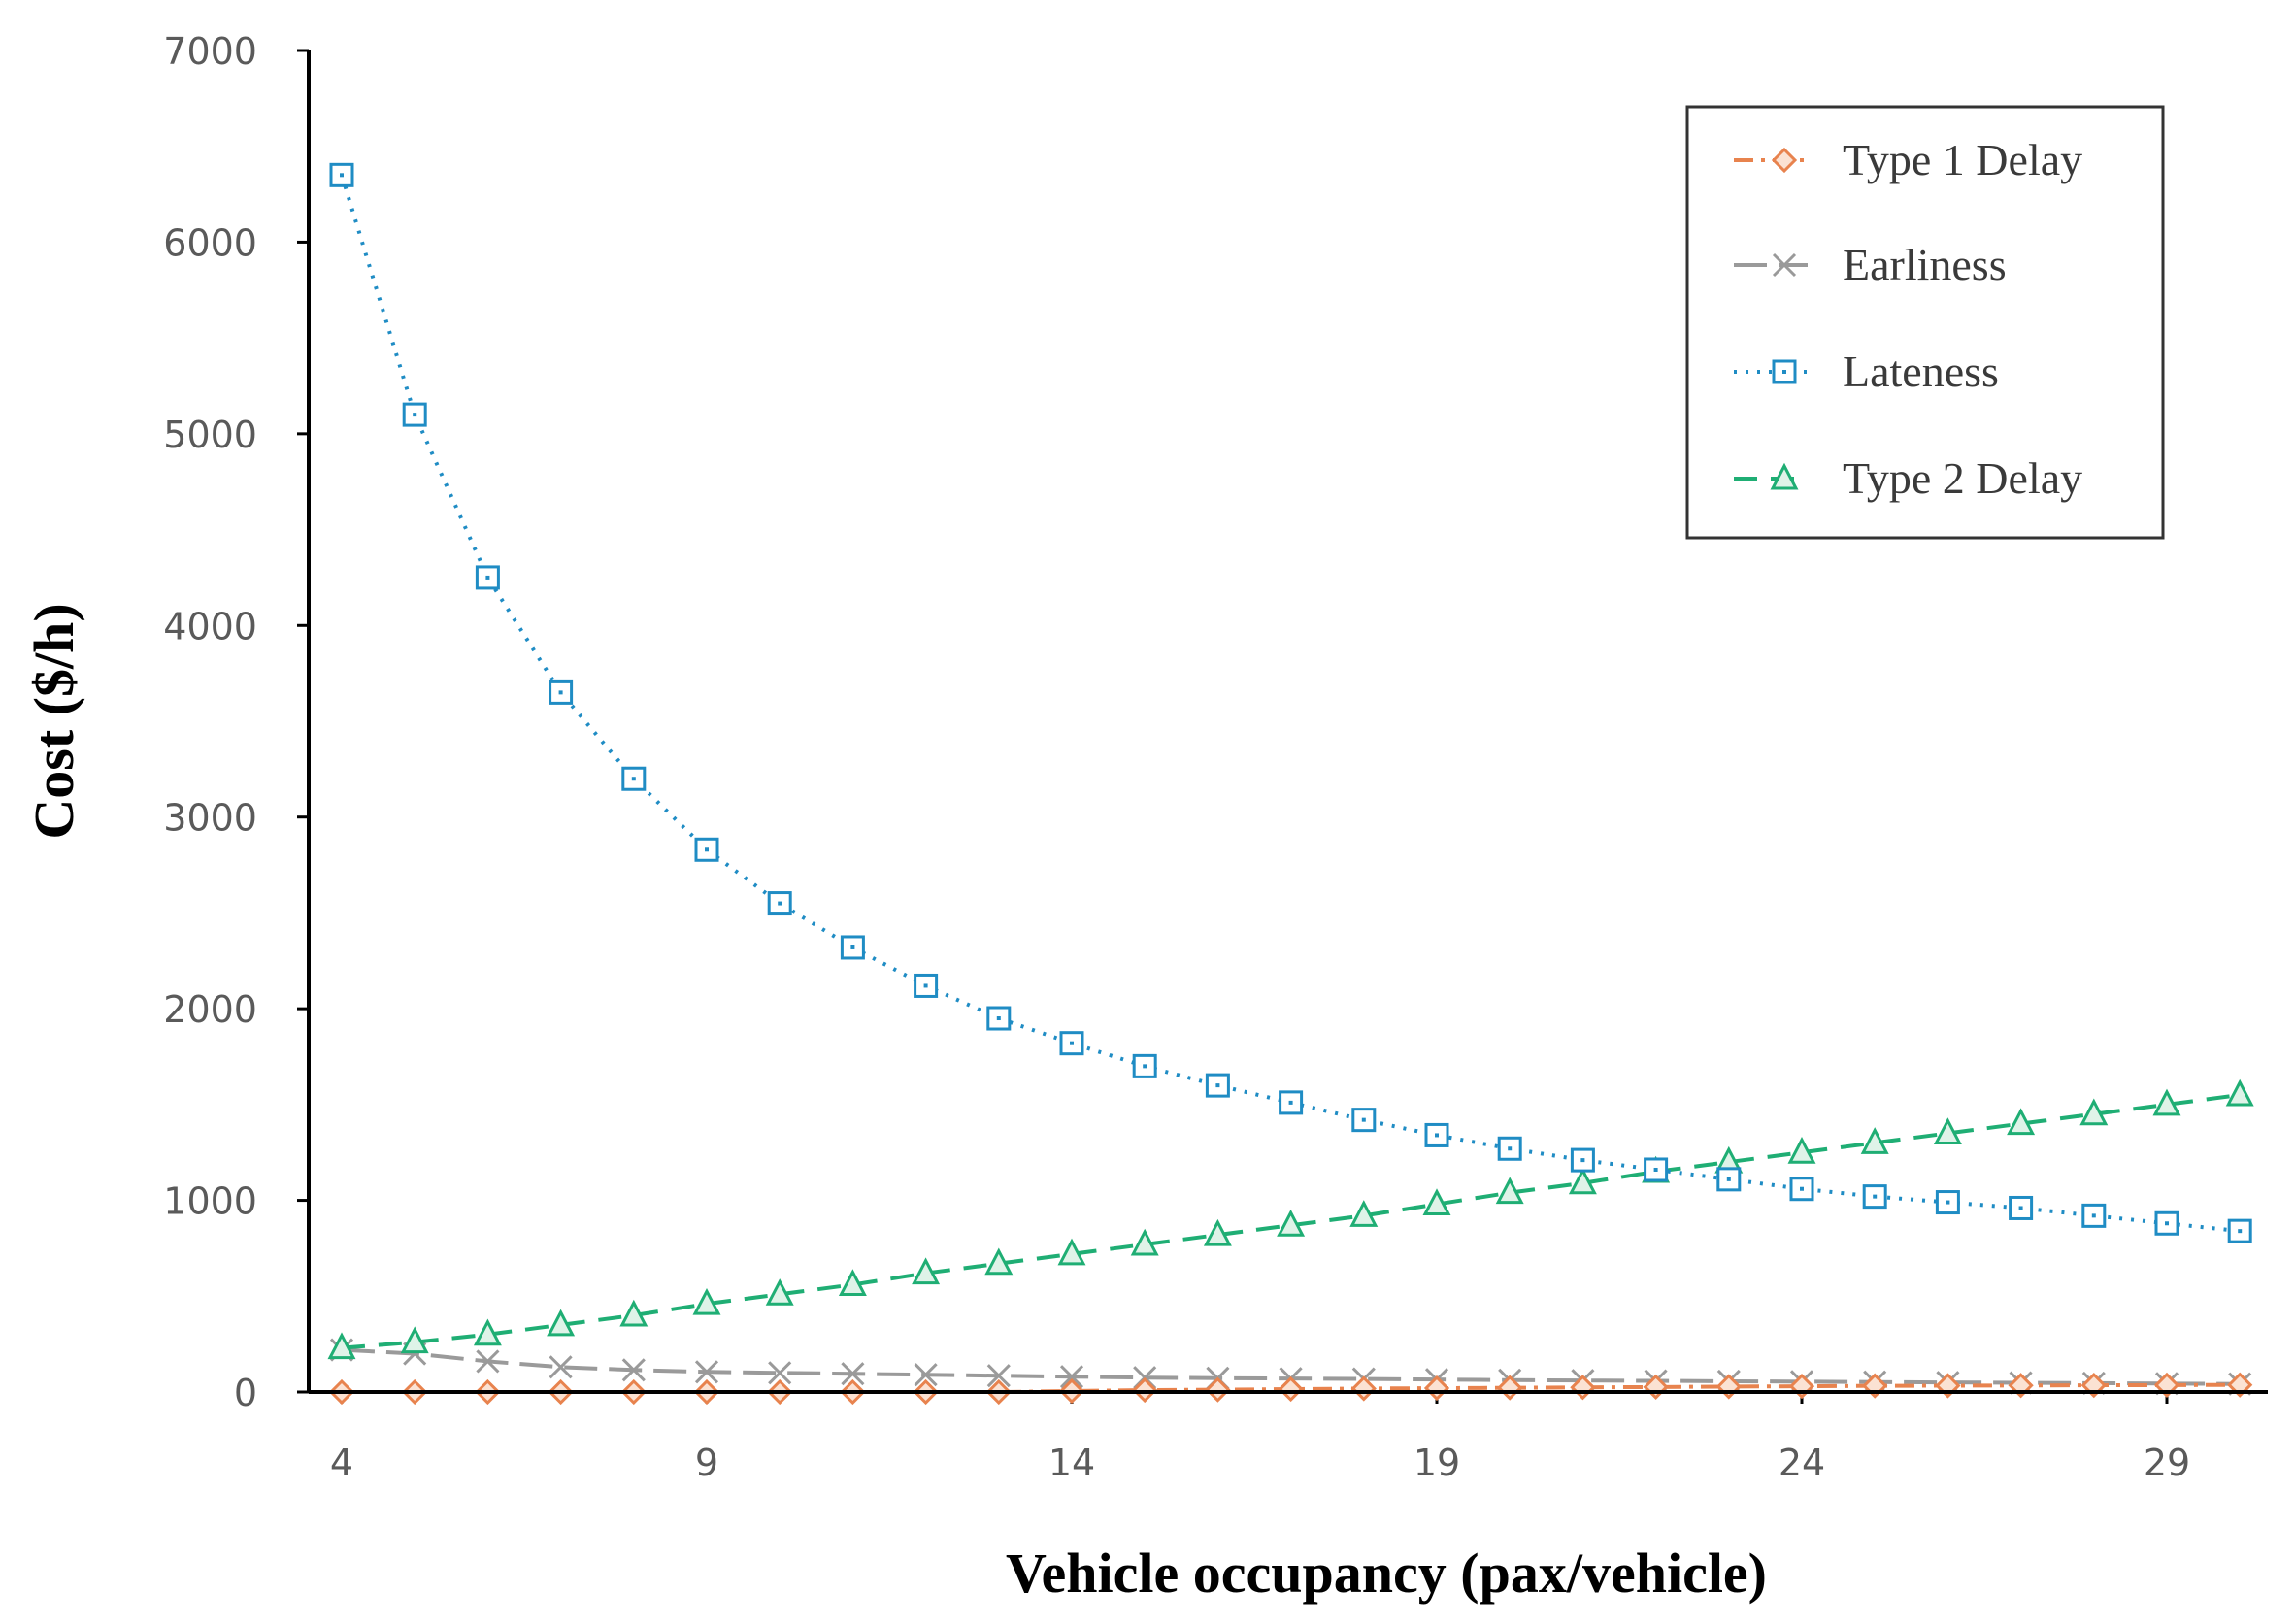  I want to click on y-axis-ticks: 0 1000 2000 3000 4000 5000 6000 7000, so click(236, 722).